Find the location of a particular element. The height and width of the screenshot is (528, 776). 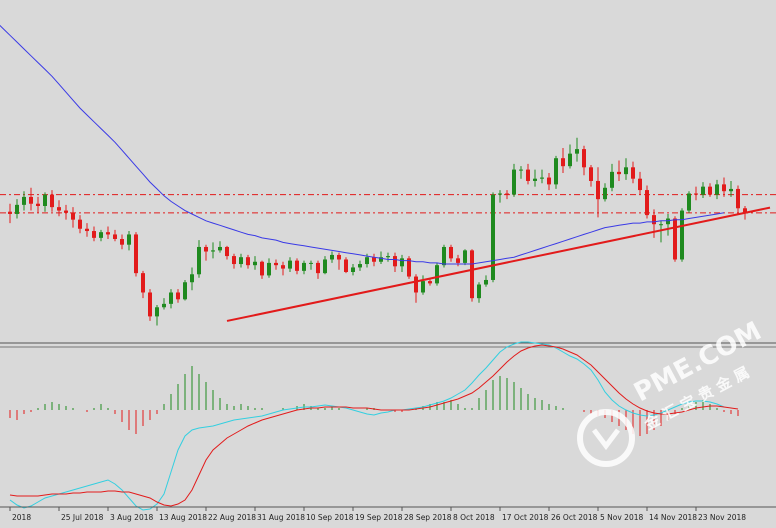

x-tick-label: 31 Aug 2018 is located at coordinates (281, 517).